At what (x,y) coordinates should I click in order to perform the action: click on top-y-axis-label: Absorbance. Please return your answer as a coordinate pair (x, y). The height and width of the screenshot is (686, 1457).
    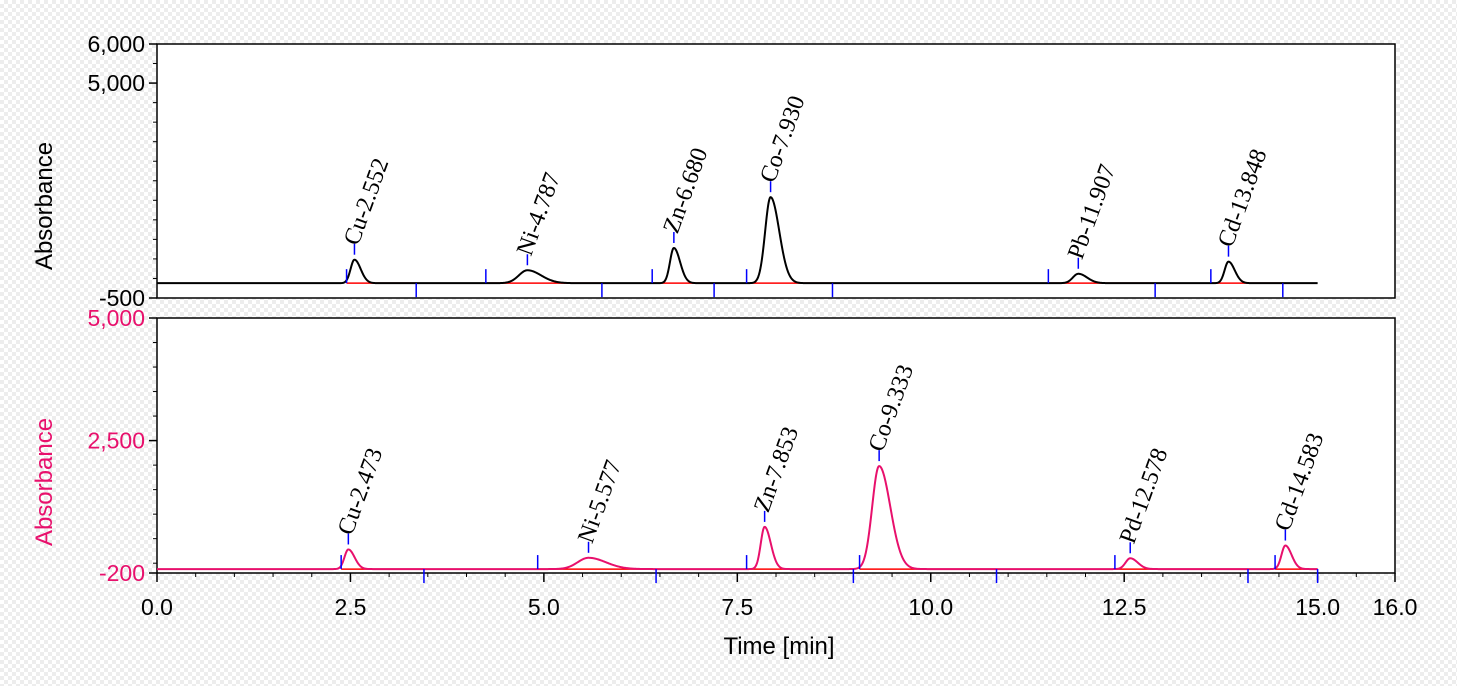
    Looking at the image, I should click on (44, 206).